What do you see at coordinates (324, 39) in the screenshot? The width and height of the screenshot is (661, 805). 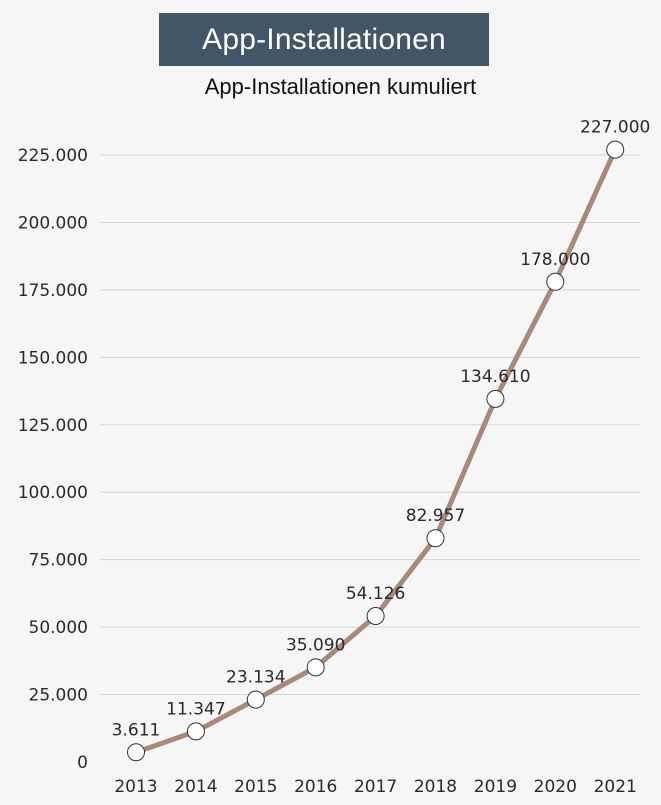 I see `chart-title: App-Installationen` at bounding box center [324, 39].